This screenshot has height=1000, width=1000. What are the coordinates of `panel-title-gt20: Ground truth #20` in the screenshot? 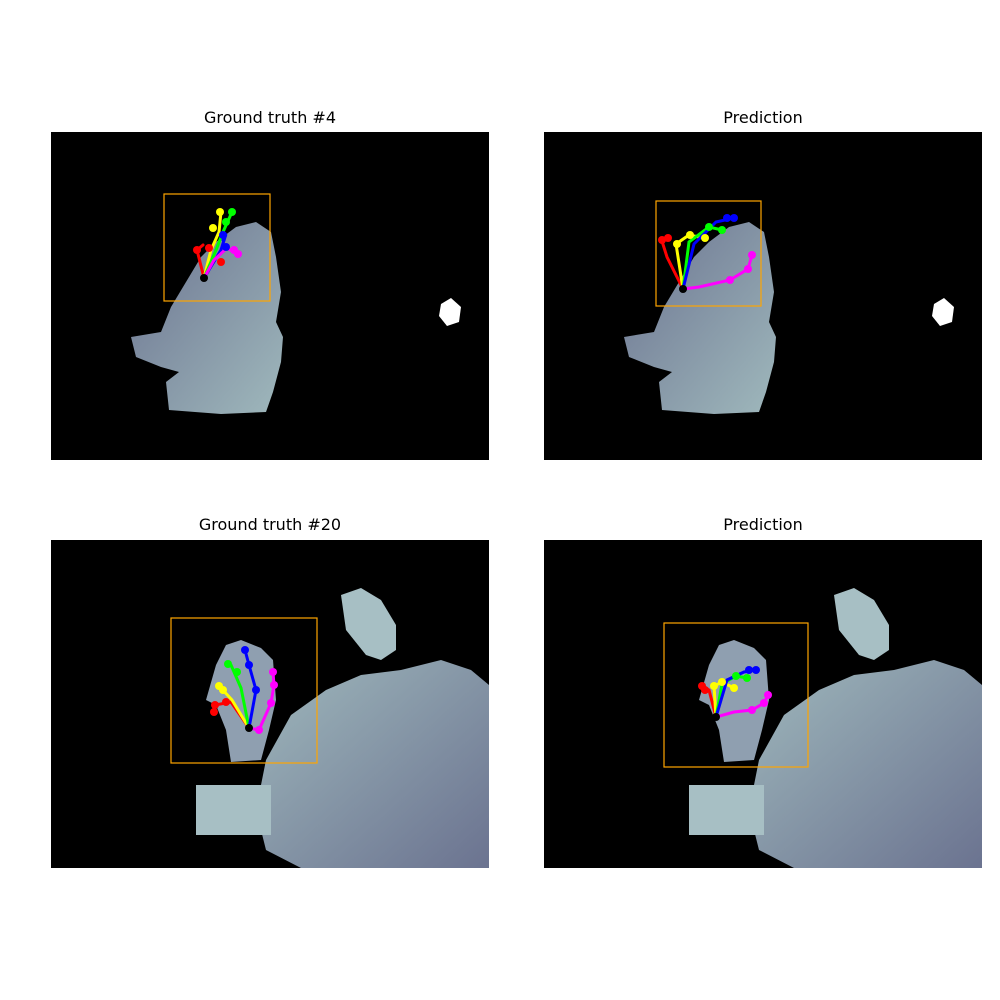 It's located at (270, 524).